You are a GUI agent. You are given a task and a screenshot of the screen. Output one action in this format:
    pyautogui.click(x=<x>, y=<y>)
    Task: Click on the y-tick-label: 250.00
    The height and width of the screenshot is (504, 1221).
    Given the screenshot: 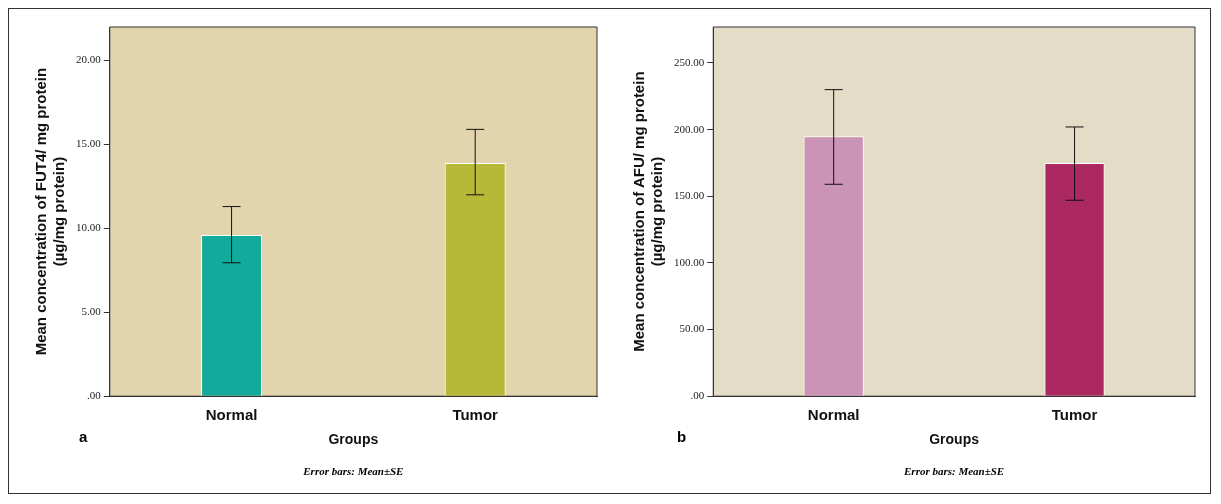 What is the action you would take?
    pyautogui.click(x=689, y=61)
    